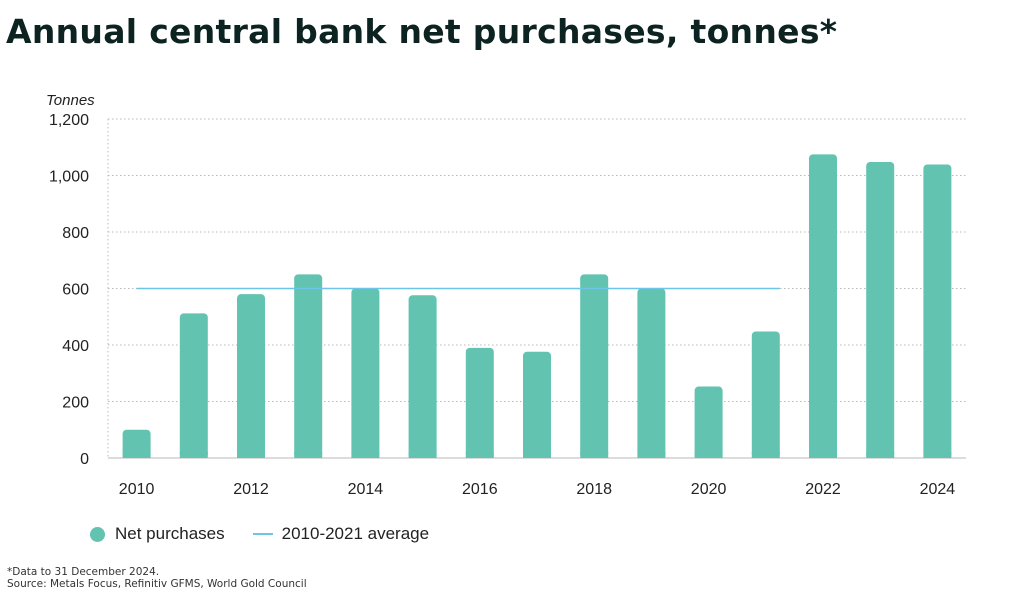 The height and width of the screenshot is (599, 1024). I want to click on bar-base-2023, so click(880, 455).